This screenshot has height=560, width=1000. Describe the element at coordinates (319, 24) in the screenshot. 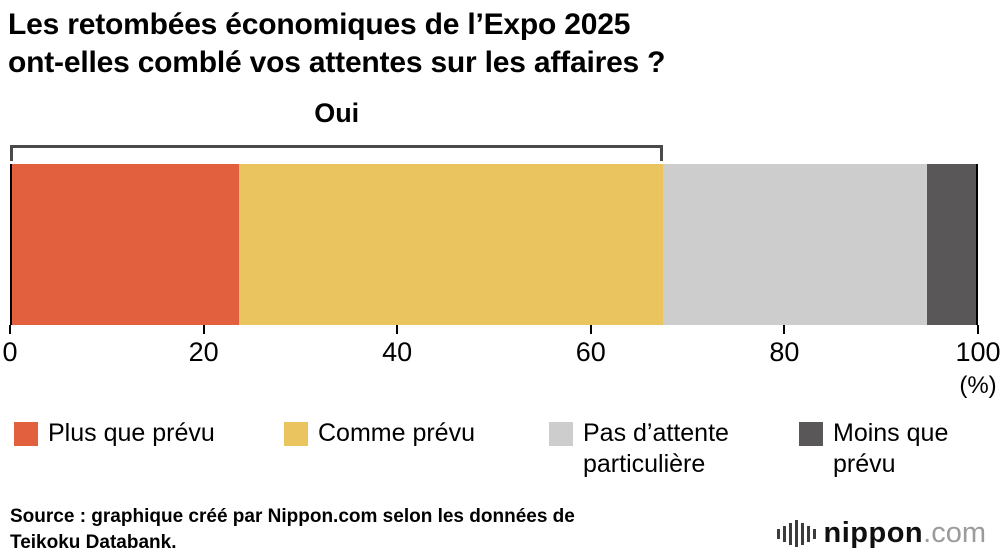

I see `title-line-1: Les retombées économiques de l’Expo 2025` at that location.